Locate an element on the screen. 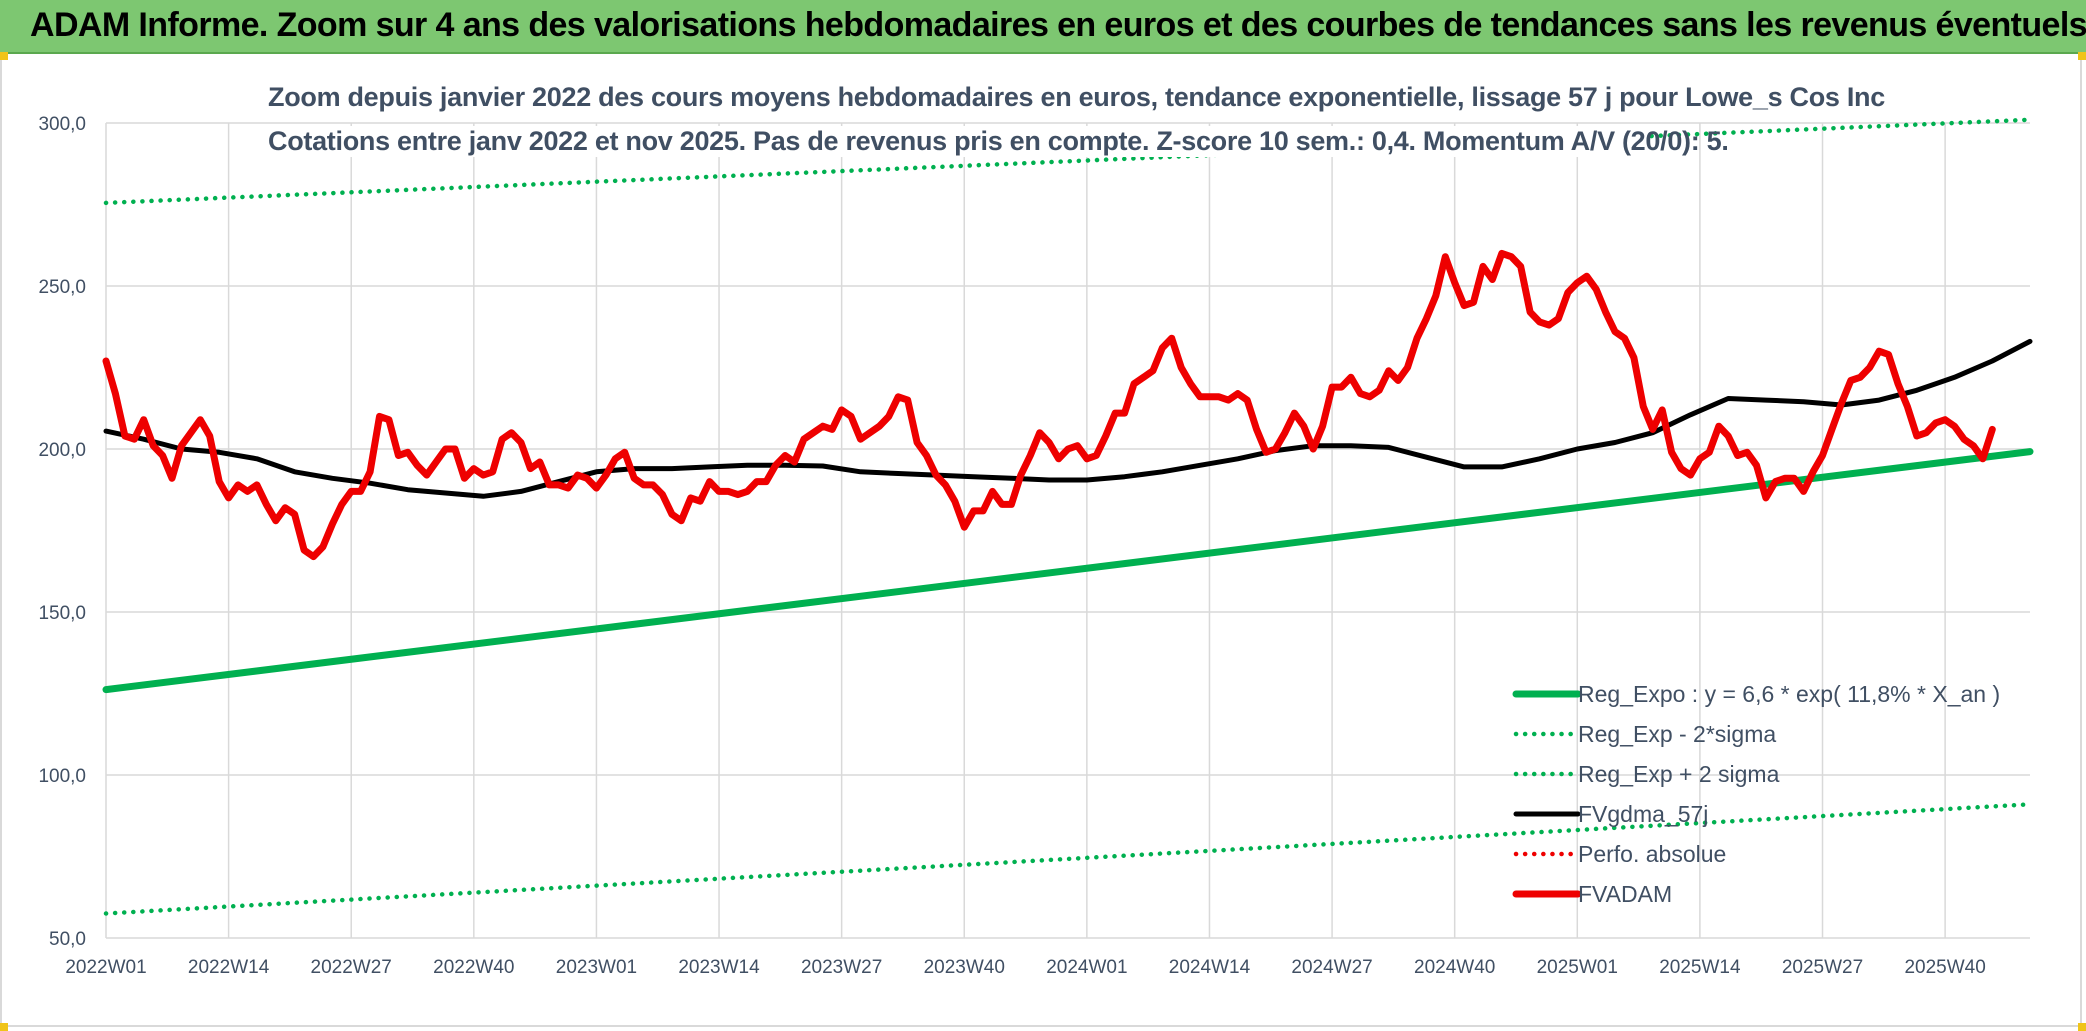  x-tick-label: 2024W40 is located at coordinates (1454, 967).